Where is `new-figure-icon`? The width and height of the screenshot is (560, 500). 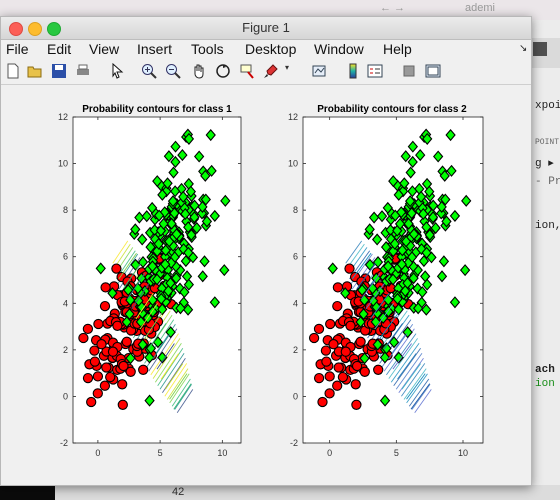 new-figure-icon is located at coordinates (13, 71).